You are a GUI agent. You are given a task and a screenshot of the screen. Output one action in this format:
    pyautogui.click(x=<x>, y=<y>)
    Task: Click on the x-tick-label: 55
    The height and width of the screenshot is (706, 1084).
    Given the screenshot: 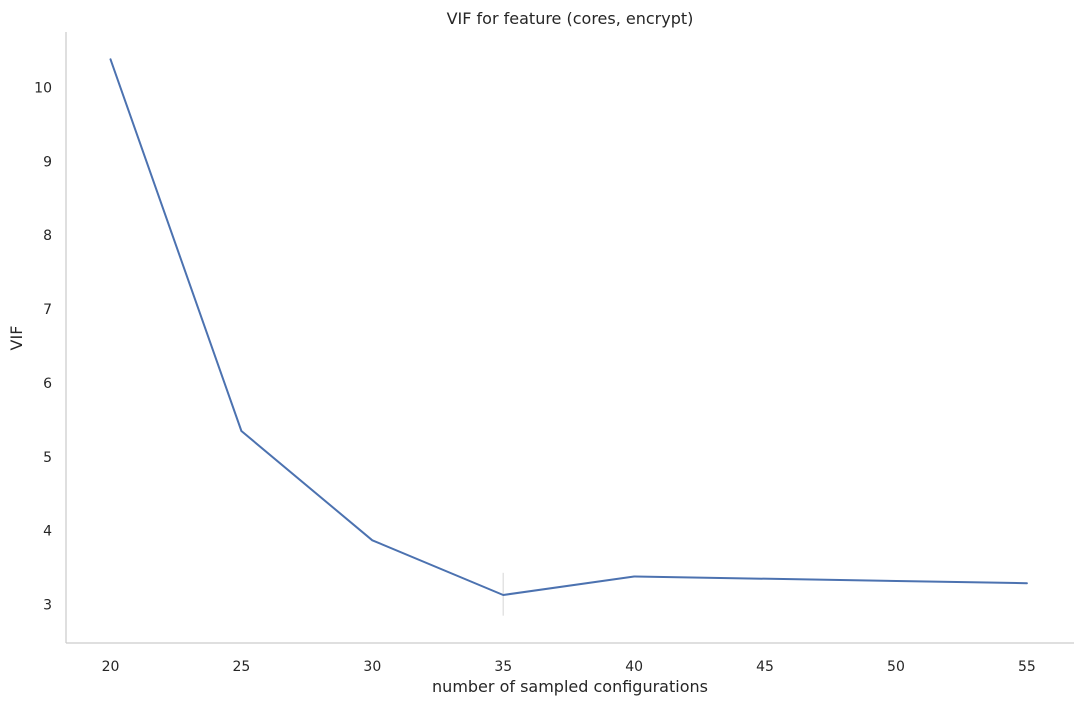 What is the action you would take?
    pyautogui.click(x=1027, y=667)
    